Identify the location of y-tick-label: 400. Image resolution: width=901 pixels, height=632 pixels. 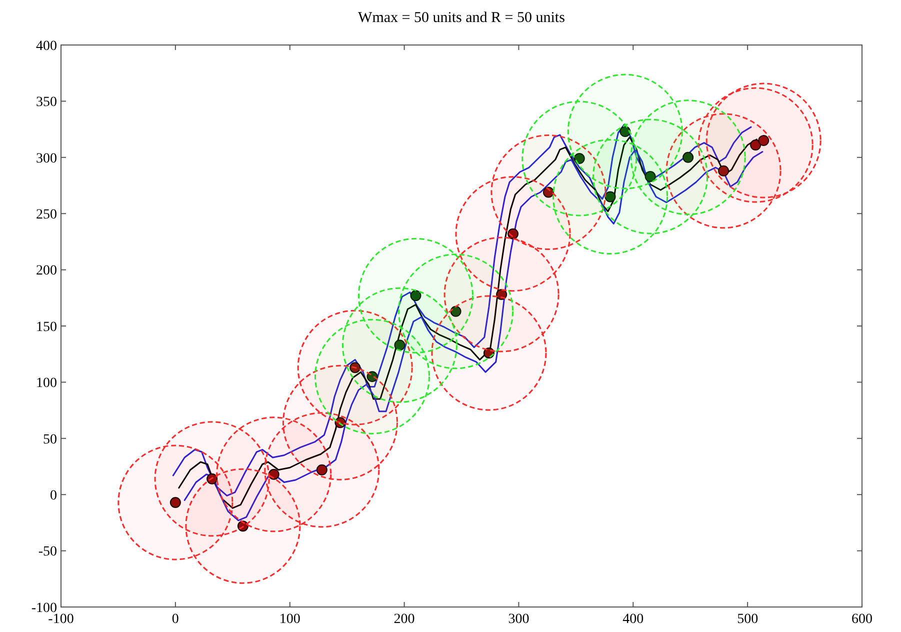
(46, 46).